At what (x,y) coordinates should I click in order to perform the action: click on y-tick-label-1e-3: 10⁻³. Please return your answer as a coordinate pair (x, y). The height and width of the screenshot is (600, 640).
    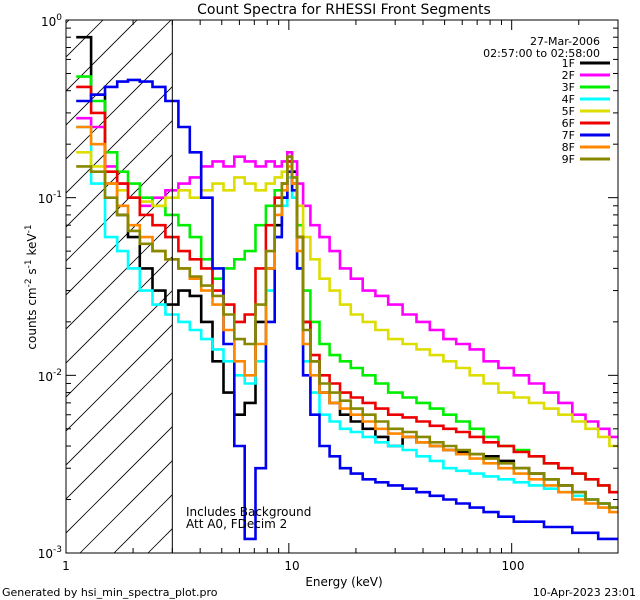
    Looking at the image, I should click on (50, 553).